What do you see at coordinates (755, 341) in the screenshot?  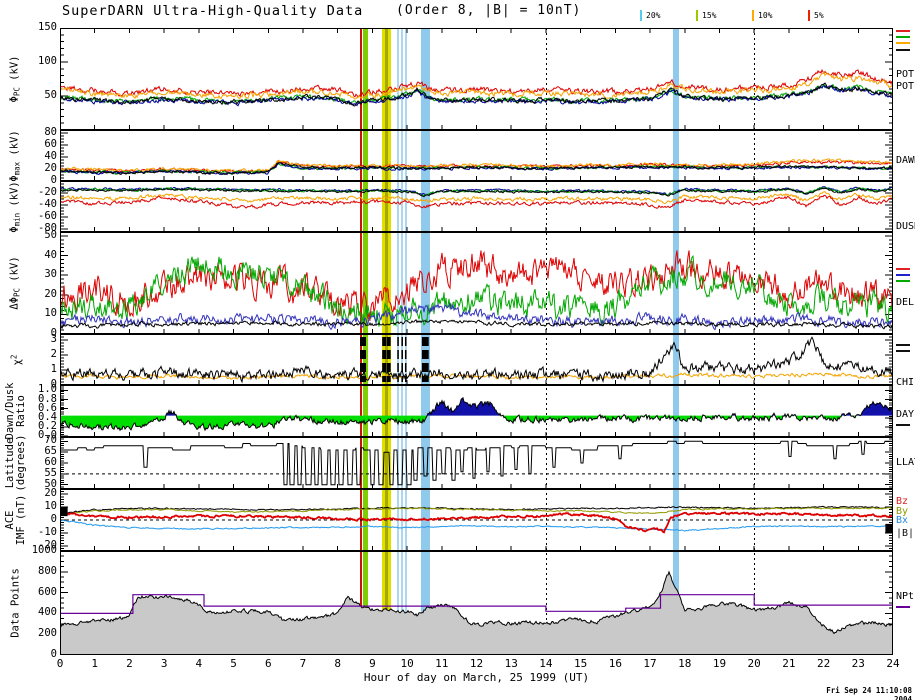 I see `dotted-gridline` at bounding box center [755, 341].